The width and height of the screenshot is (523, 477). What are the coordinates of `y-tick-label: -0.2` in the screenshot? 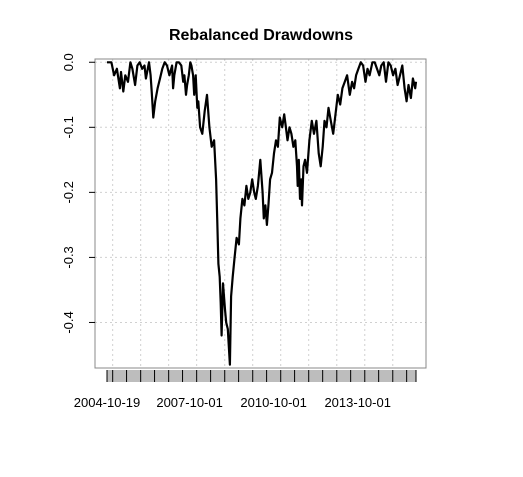 It's located at (68, 192).